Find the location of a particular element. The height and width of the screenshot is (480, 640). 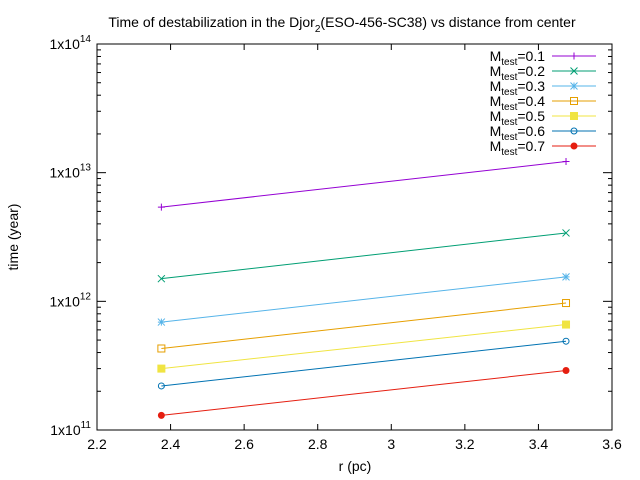

legend-item: Mtest=0.6 is located at coordinates (543, 133).